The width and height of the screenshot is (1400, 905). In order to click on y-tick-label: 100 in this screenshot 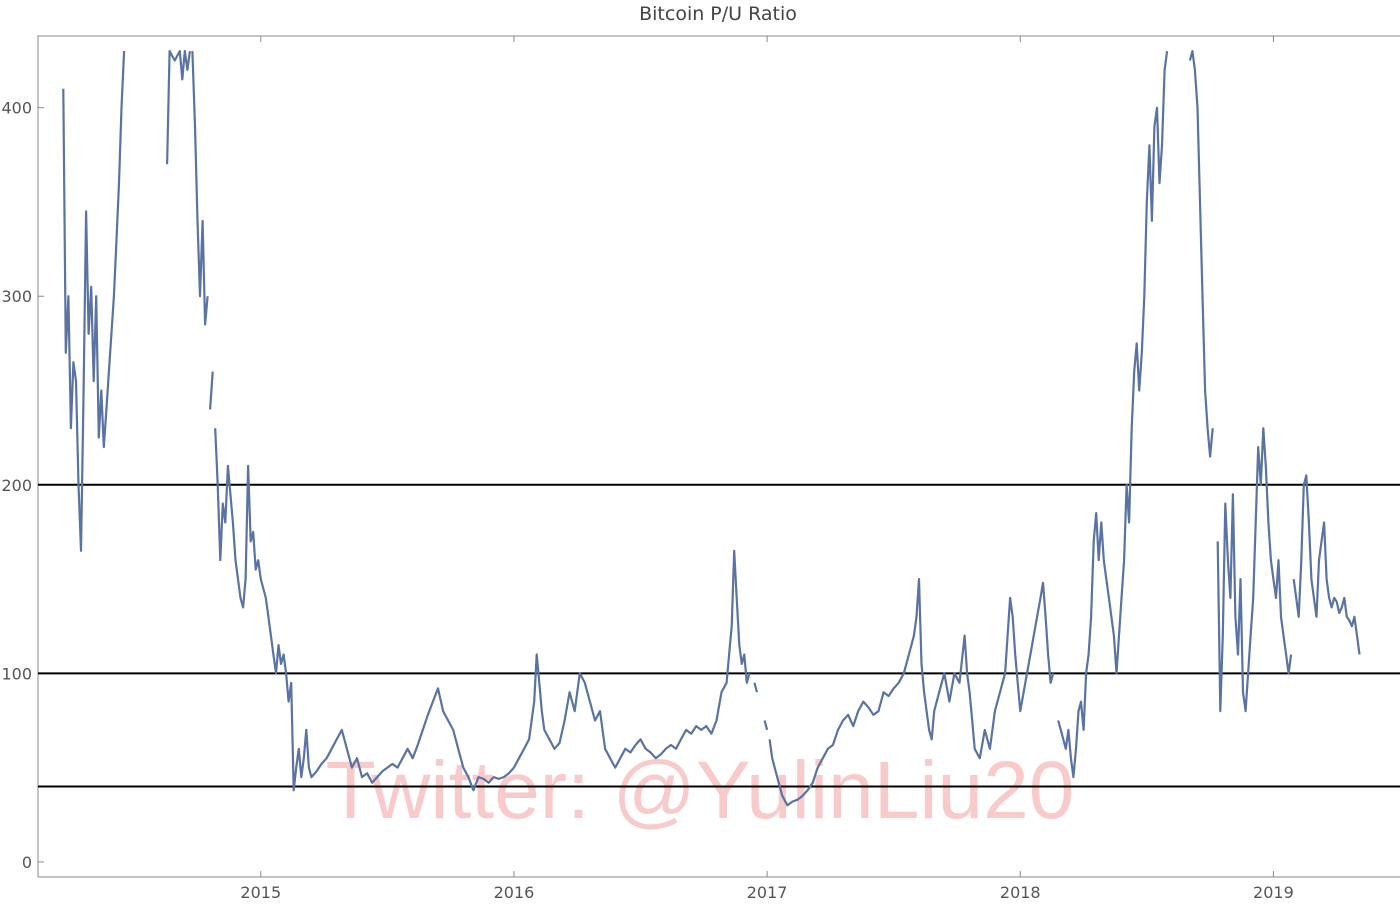, I will do `click(16, 673)`.